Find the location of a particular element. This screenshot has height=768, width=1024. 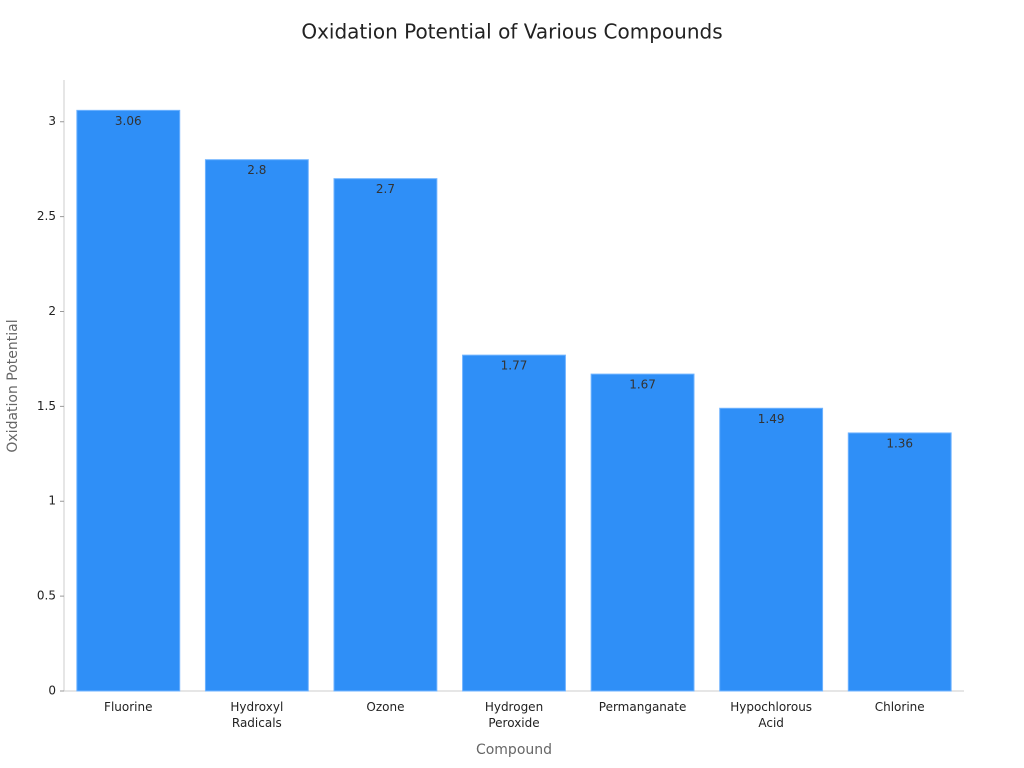

value-label: 1.67 is located at coordinates (642, 385).